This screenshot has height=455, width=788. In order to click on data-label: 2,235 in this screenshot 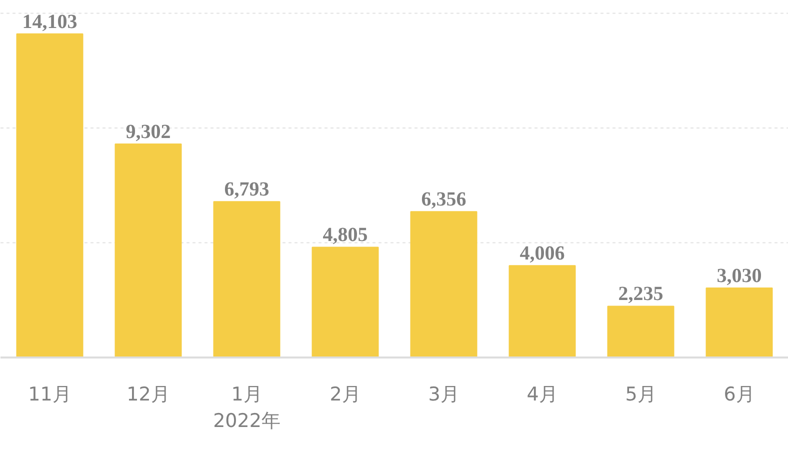, I will do `click(641, 294)`.